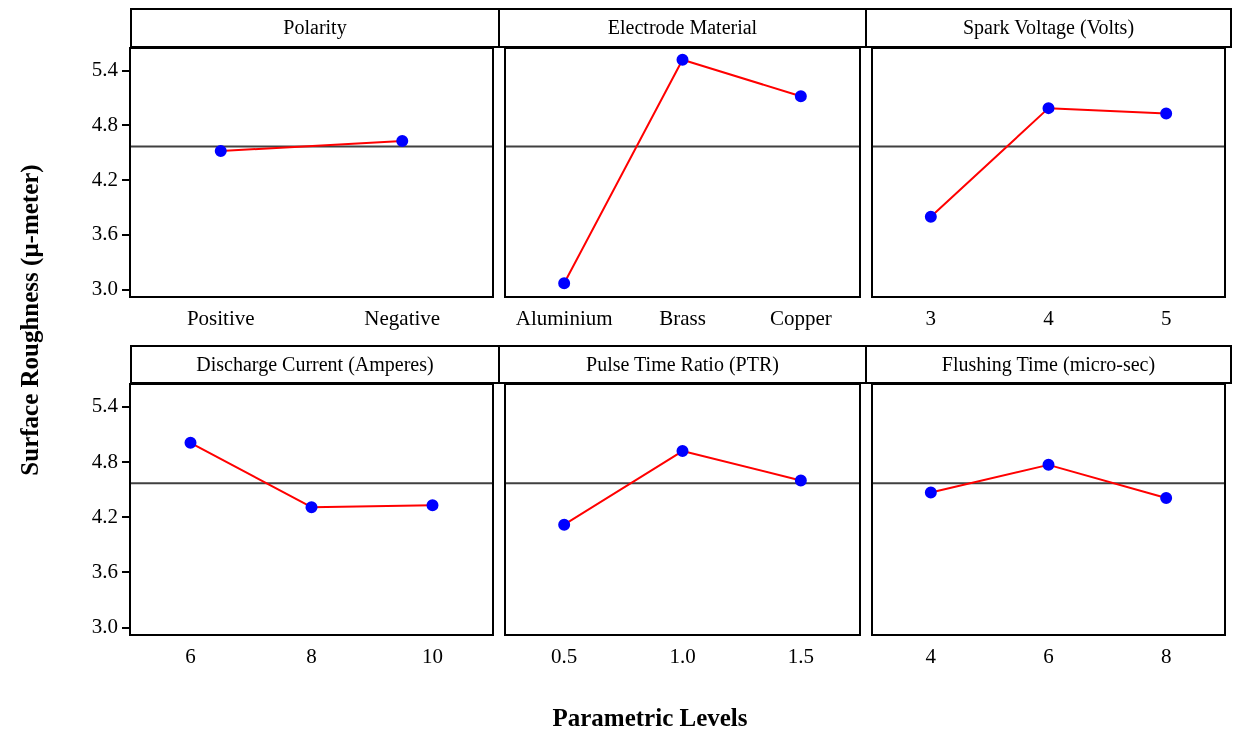 The width and height of the screenshot is (1233, 738). I want to click on x-tick-label: Negative, so click(402, 318).